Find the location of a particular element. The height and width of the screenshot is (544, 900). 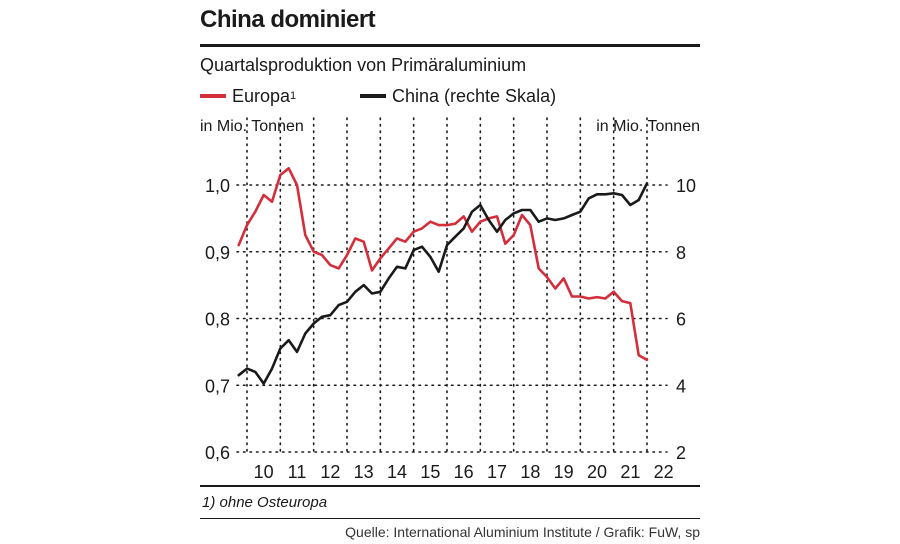

x-tick-label: 17 is located at coordinates (497, 472).